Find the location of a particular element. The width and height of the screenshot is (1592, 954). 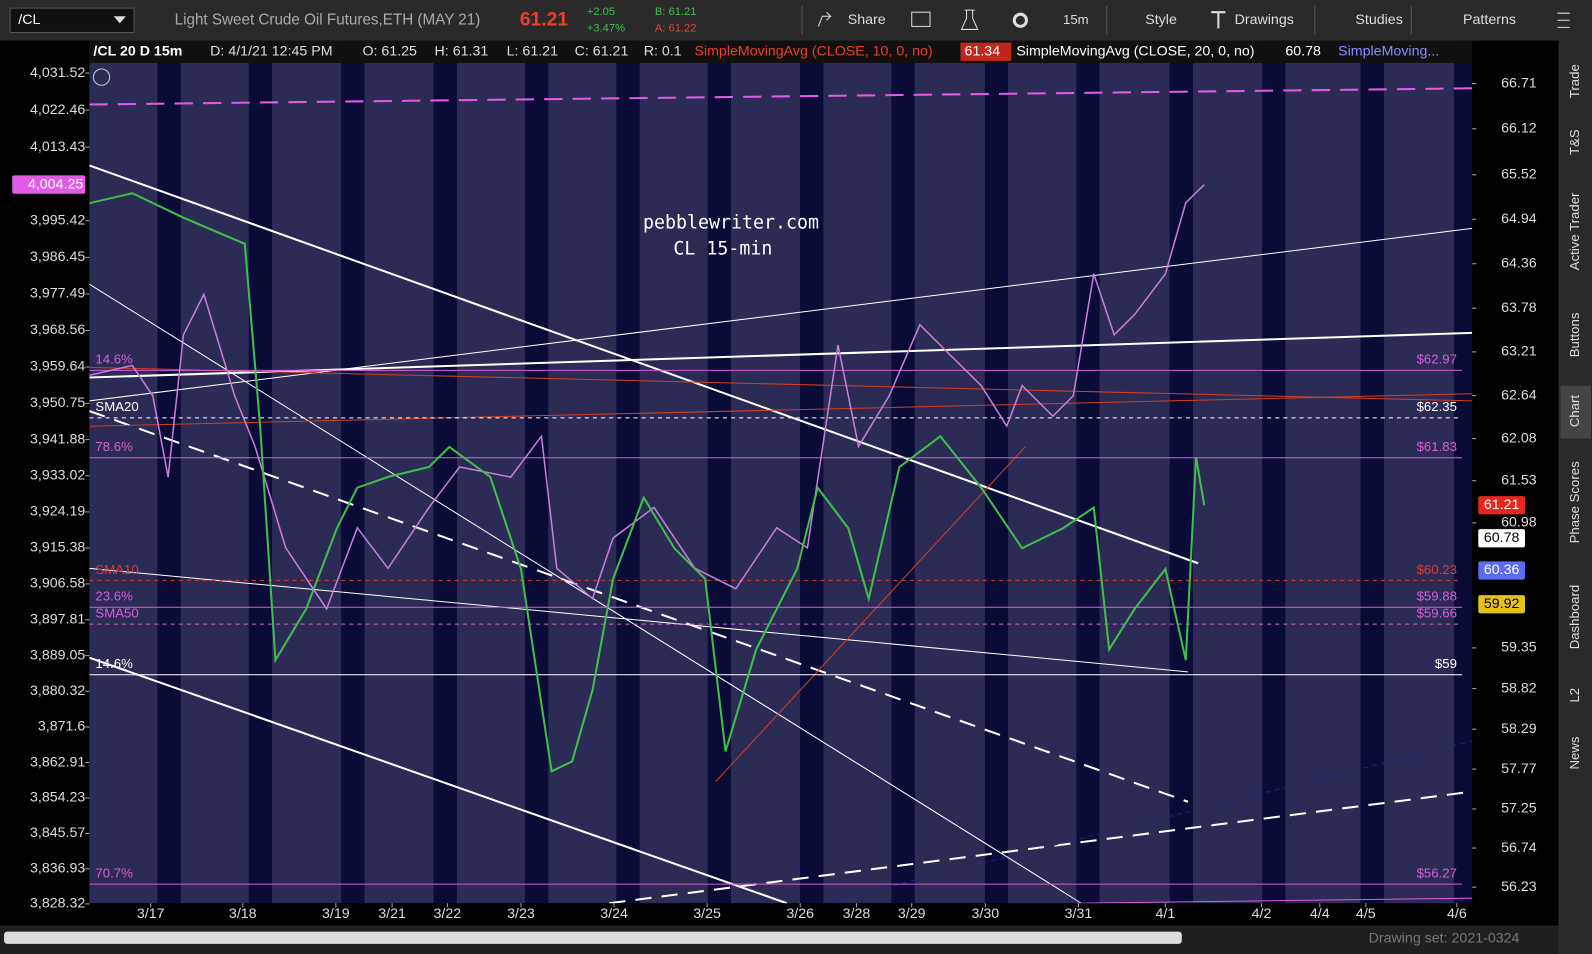

toolbar is located at coordinates (796, 20).